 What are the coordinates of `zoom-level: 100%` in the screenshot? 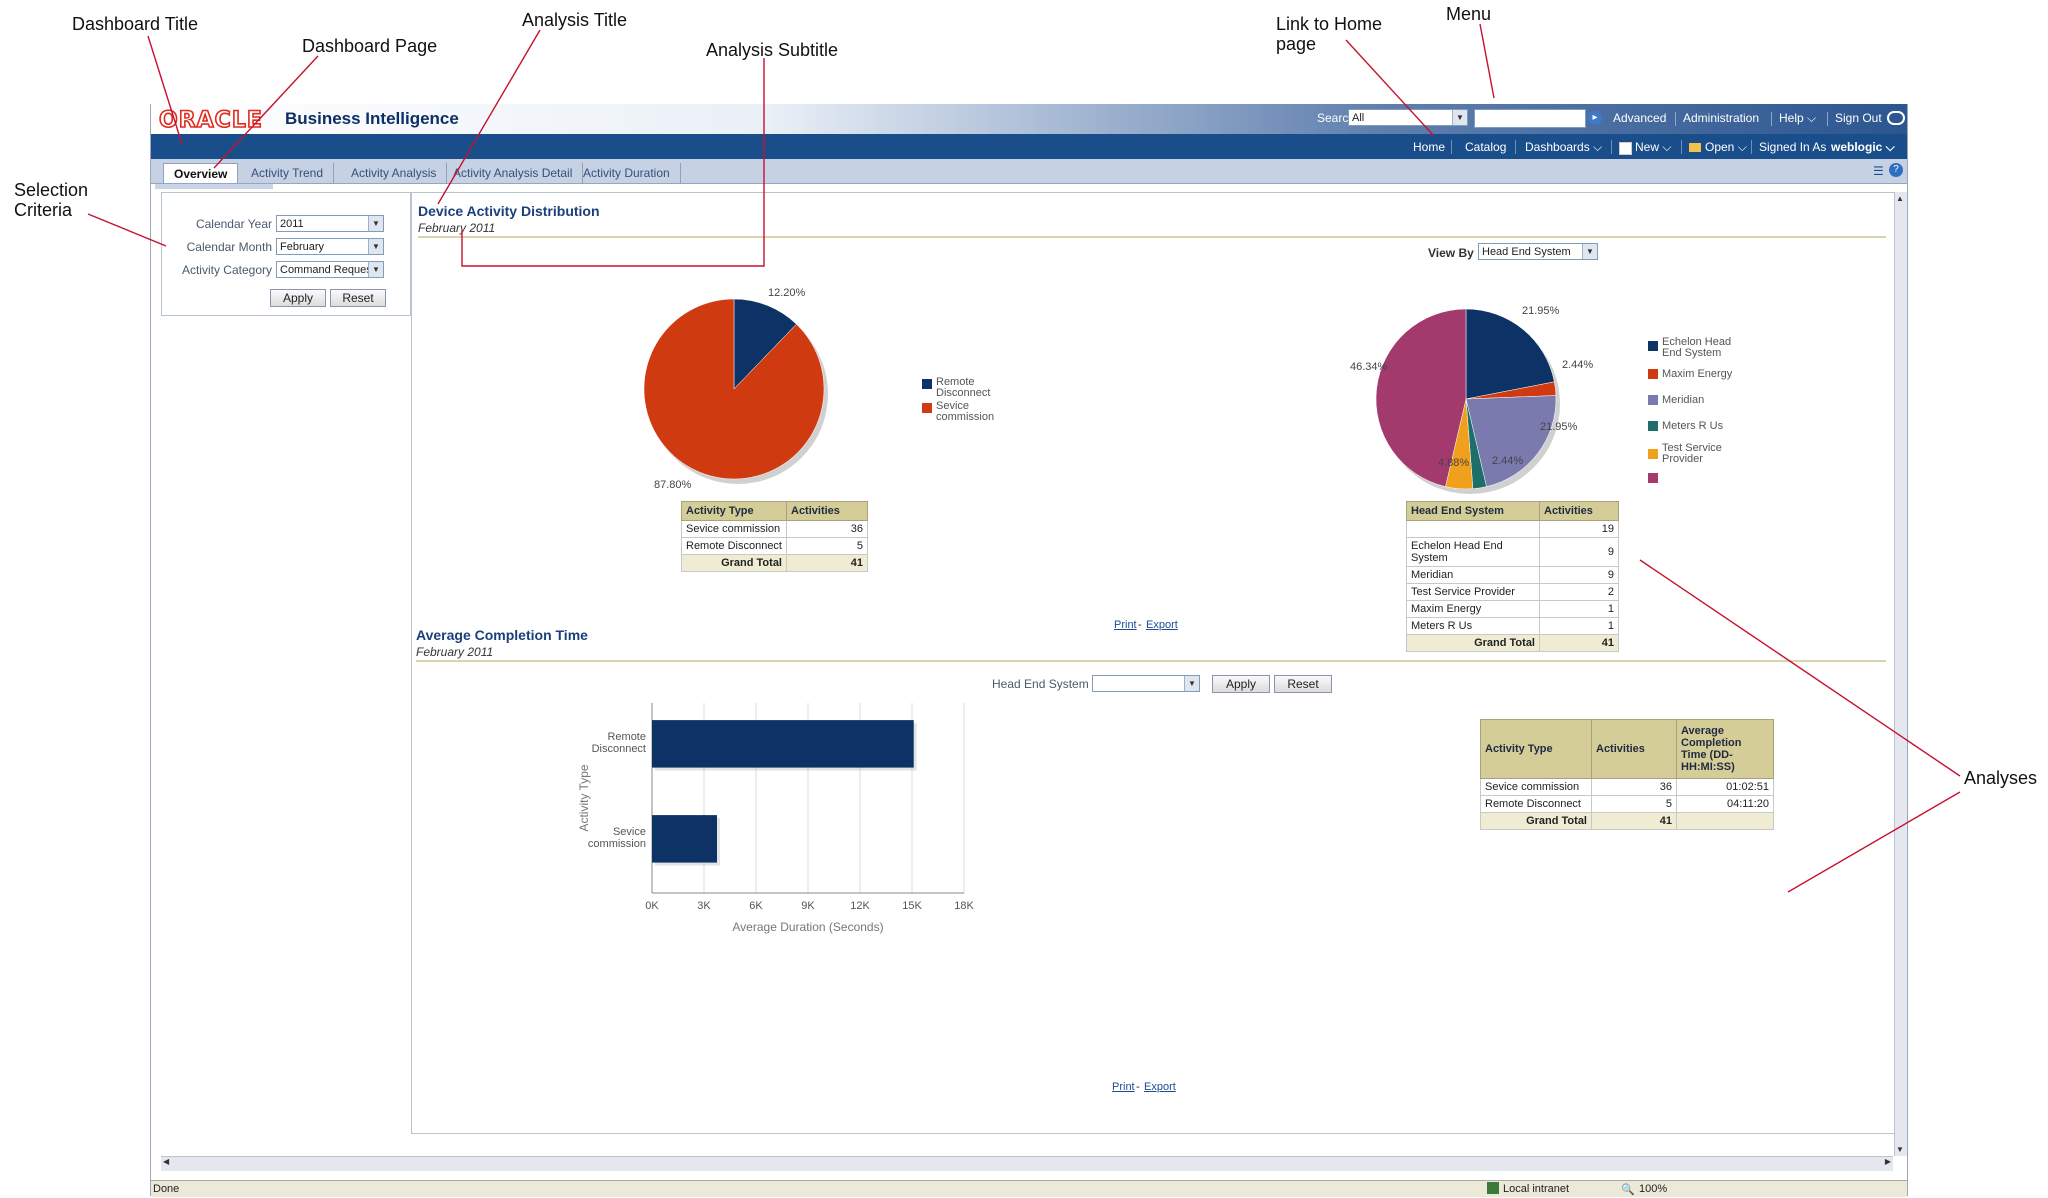 It's located at (1653, 1189).